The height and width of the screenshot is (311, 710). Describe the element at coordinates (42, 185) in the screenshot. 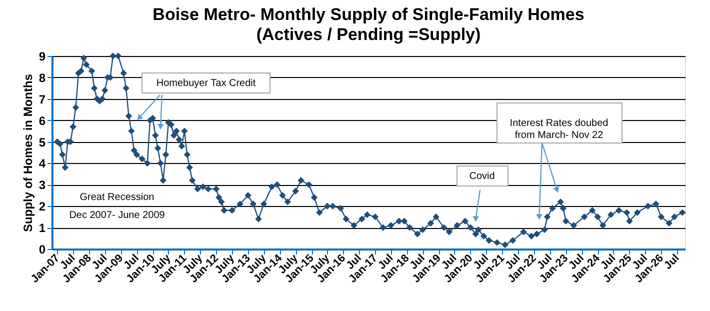

I see `y-tick-label: 3` at that location.